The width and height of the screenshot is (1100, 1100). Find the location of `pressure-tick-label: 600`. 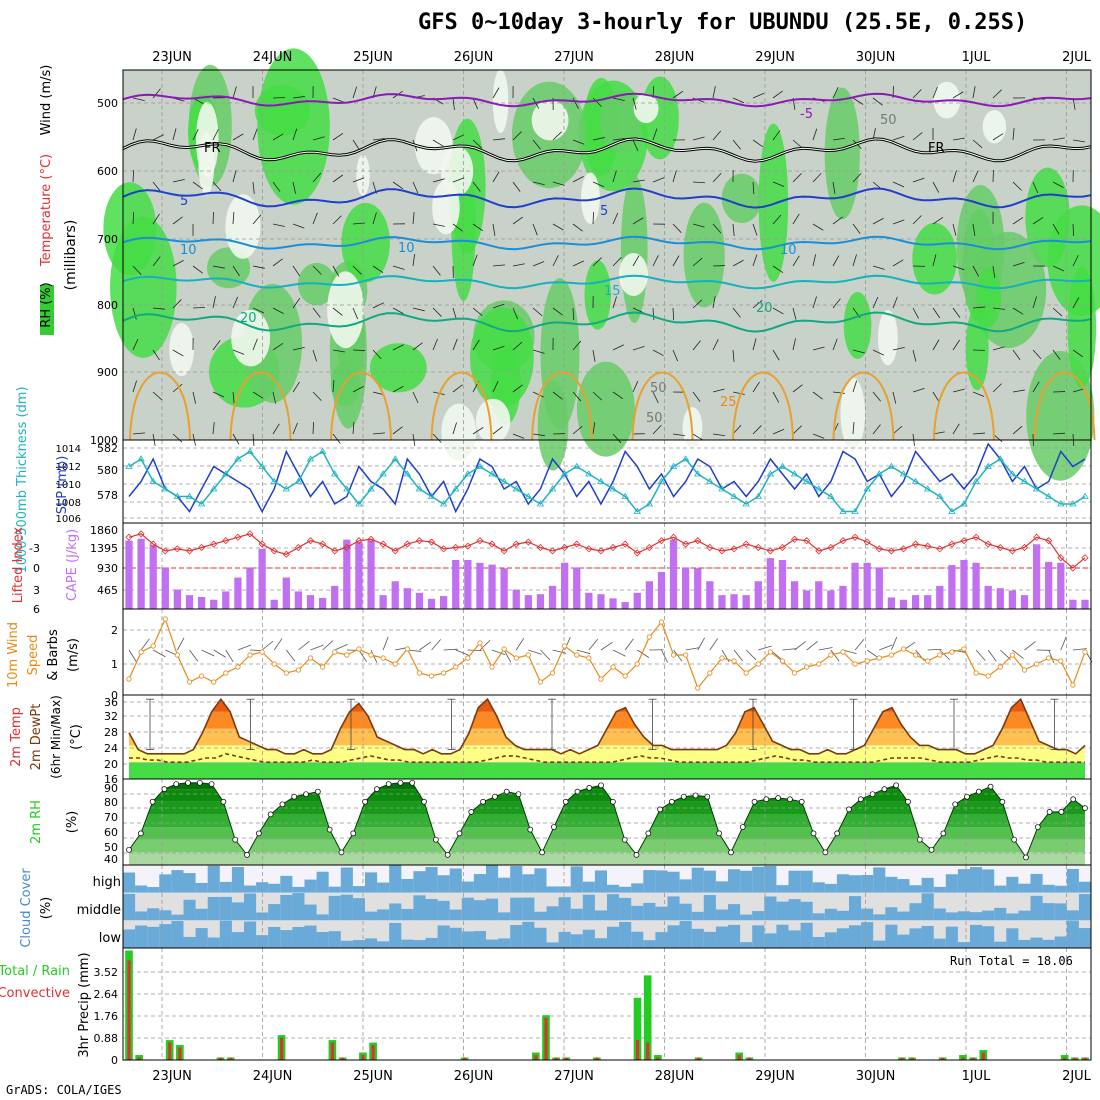

pressure-tick-label: 600 is located at coordinates (107, 171).